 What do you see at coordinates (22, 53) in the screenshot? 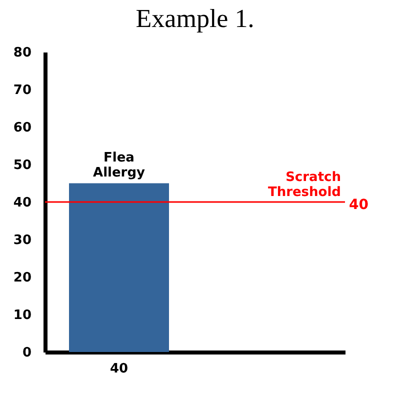
I see `y-tick-label: 80` at bounding box center [22, 53].